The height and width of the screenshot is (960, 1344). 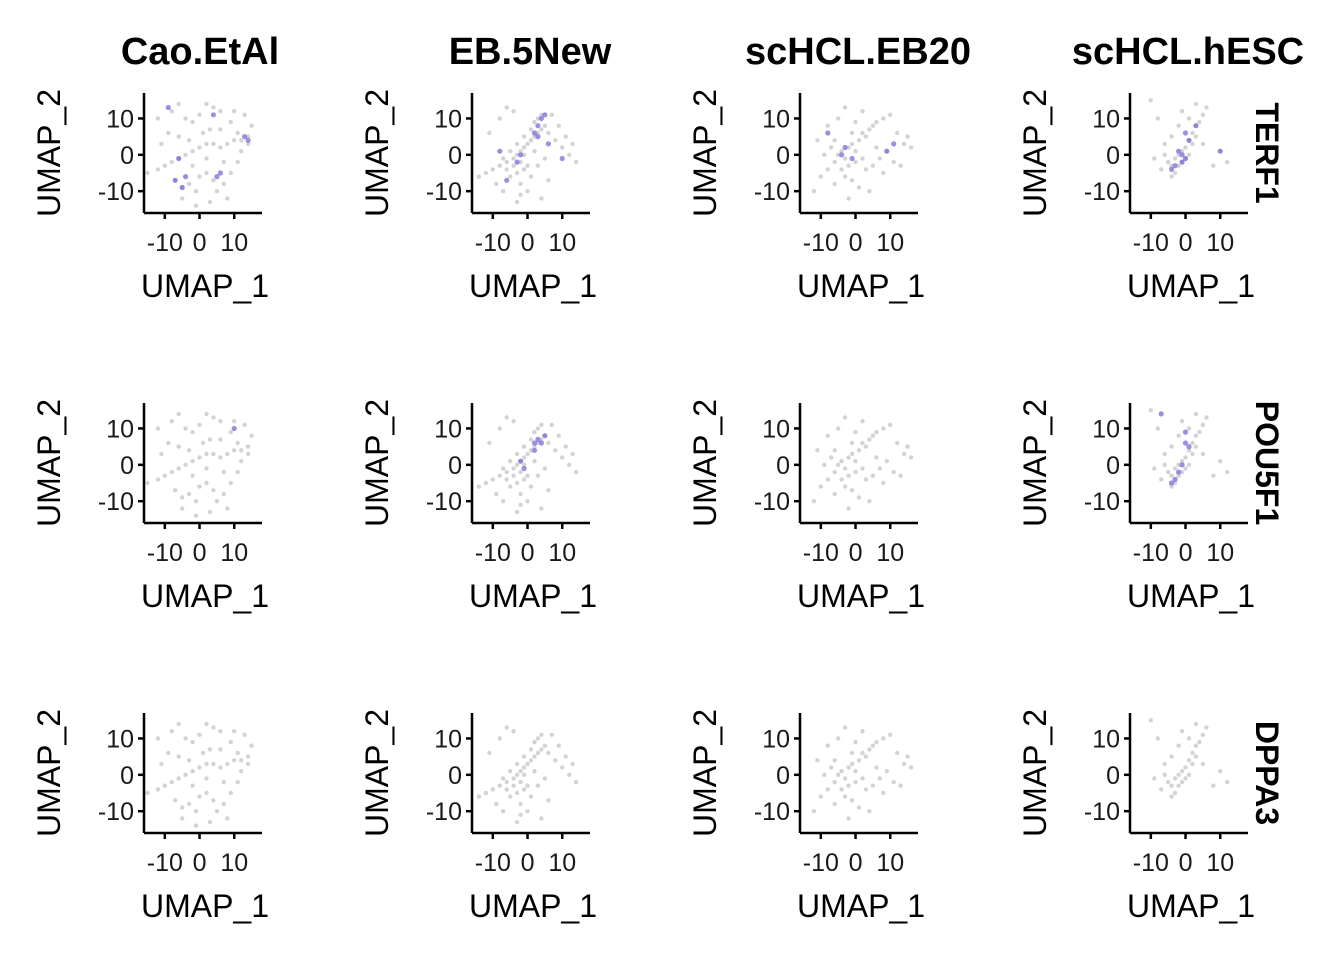 I want to click on facet-panel: -10 0 10 -10 0 10 UMAP_1 UMAP_2, so click(x=150, y=816).